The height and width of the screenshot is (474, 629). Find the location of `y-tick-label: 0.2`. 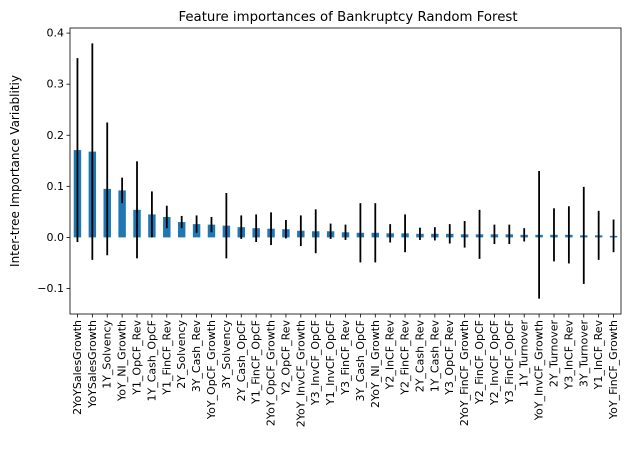

y-tick-label: 0.2 is located at coordinates (56, 135).